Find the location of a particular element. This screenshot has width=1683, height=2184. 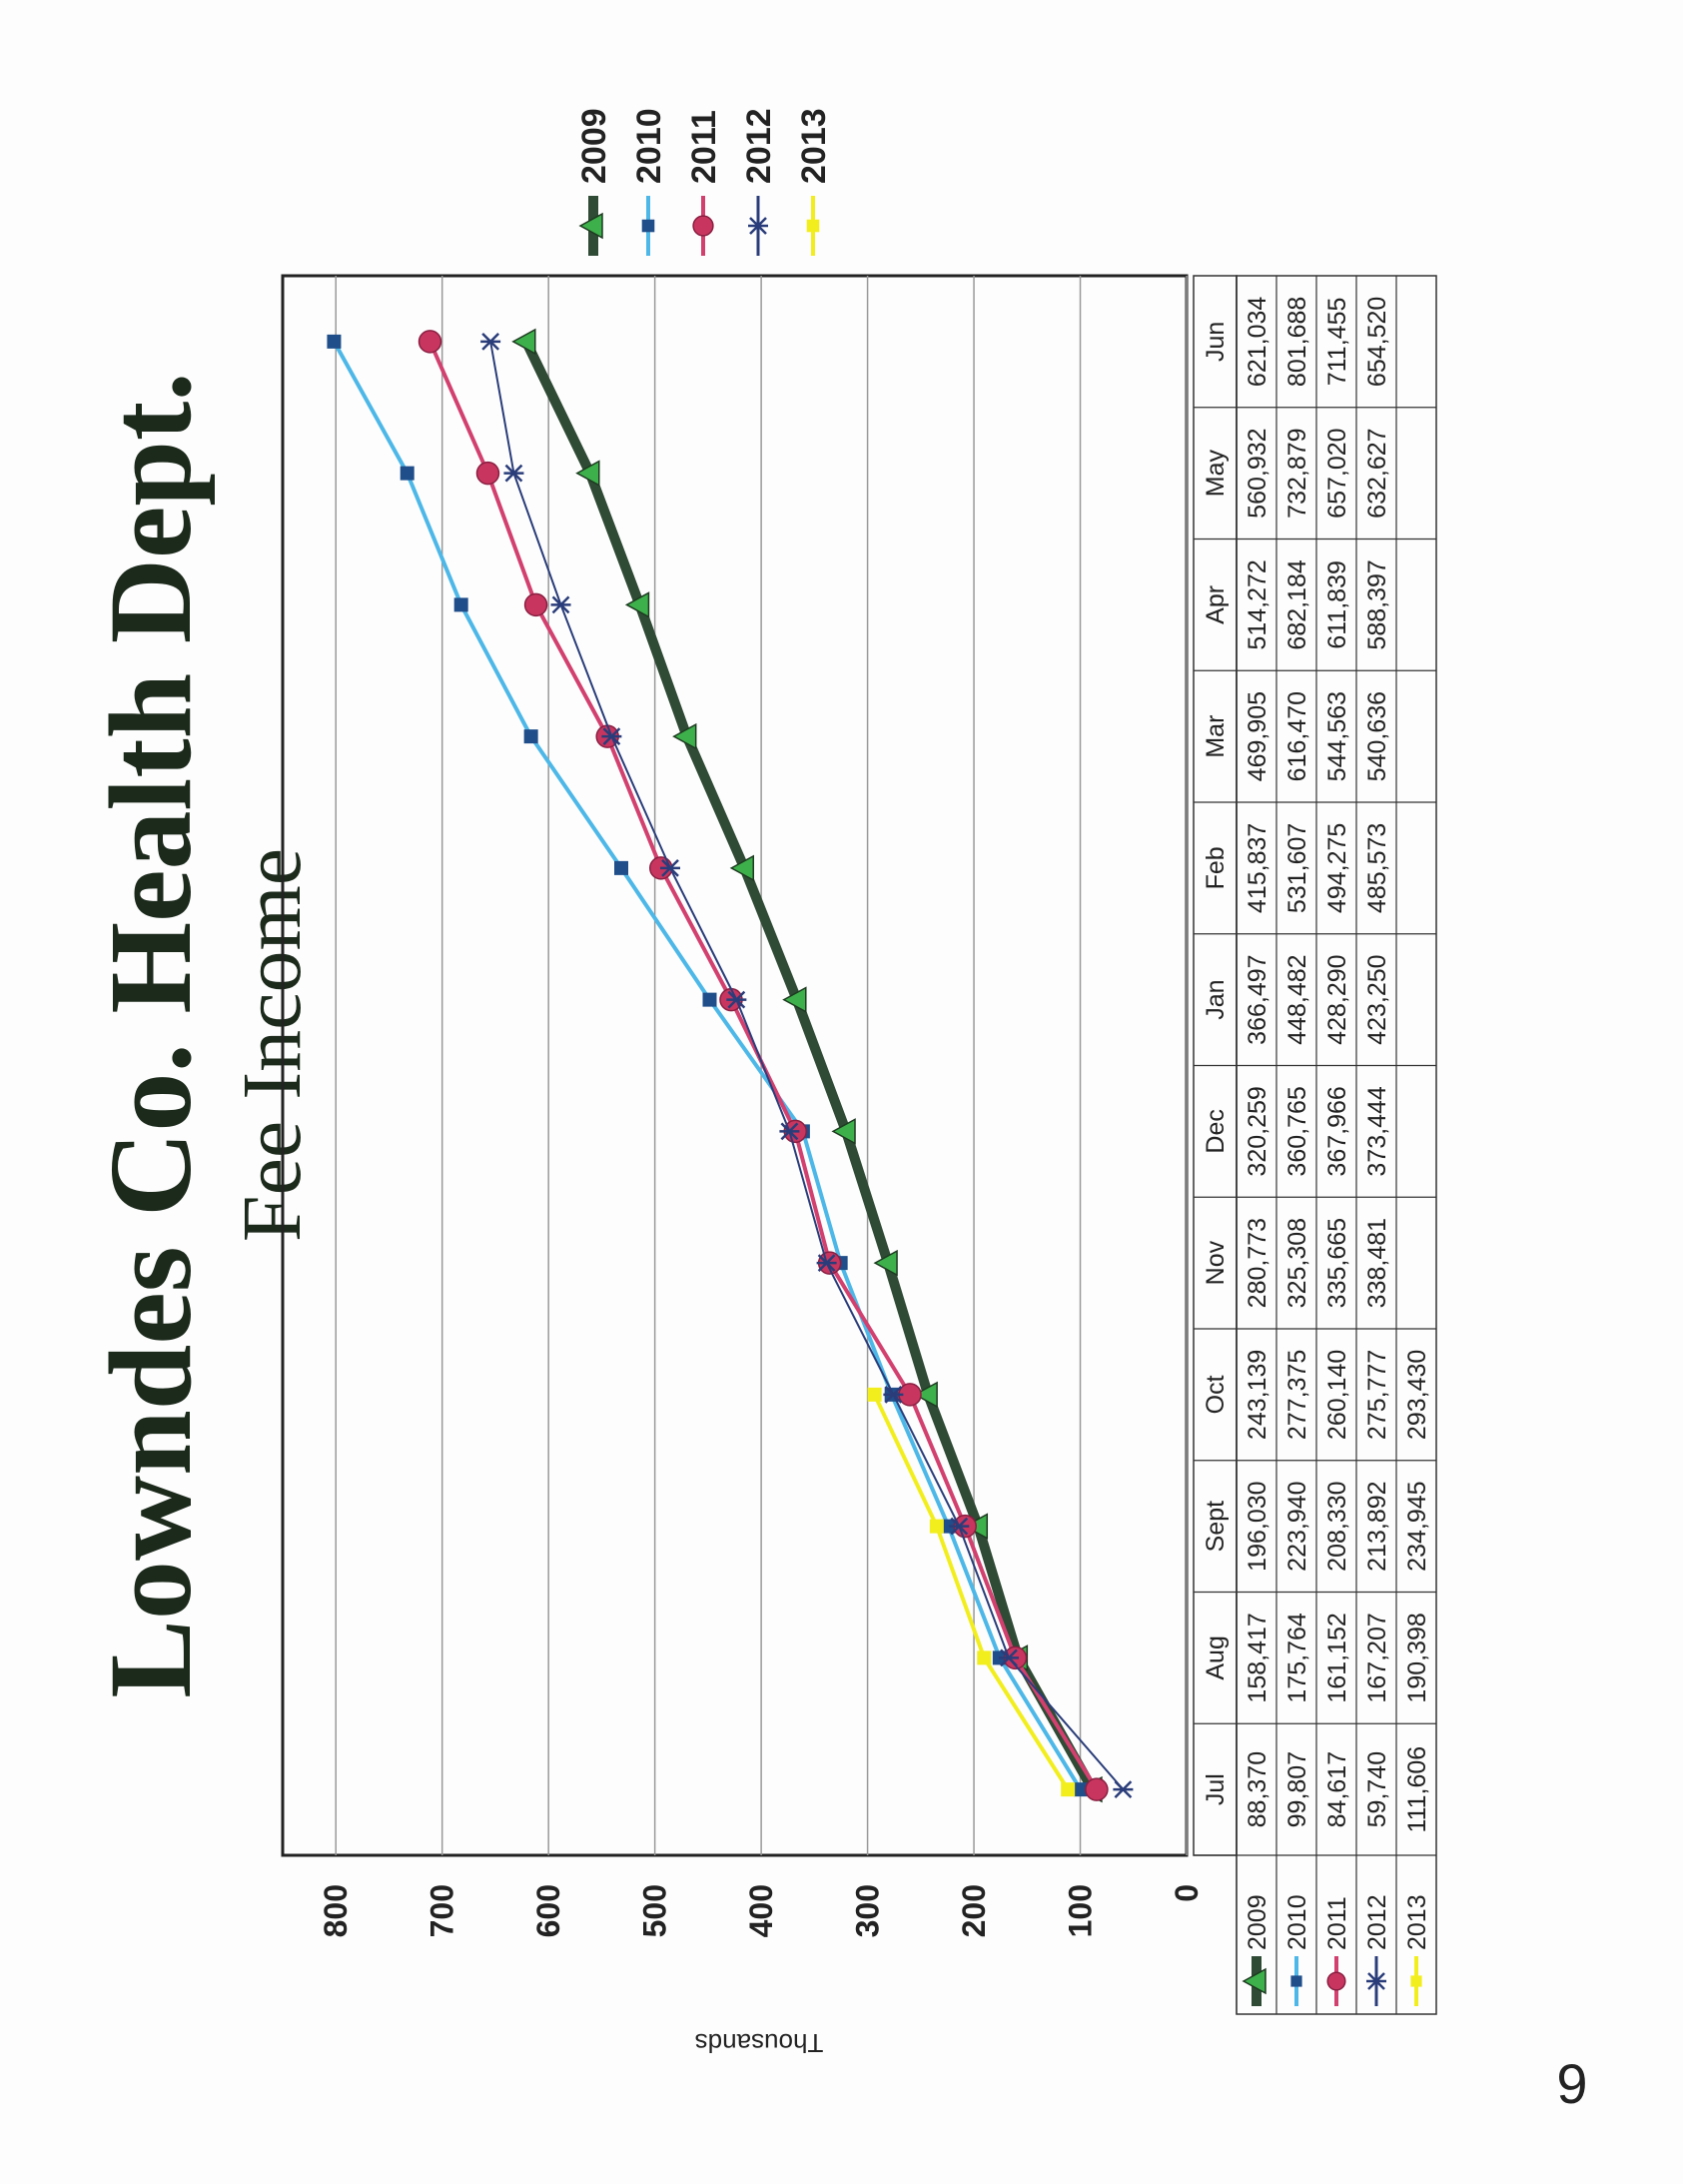

table-cell: 234,945 is located at coordinates (1417, 1526).